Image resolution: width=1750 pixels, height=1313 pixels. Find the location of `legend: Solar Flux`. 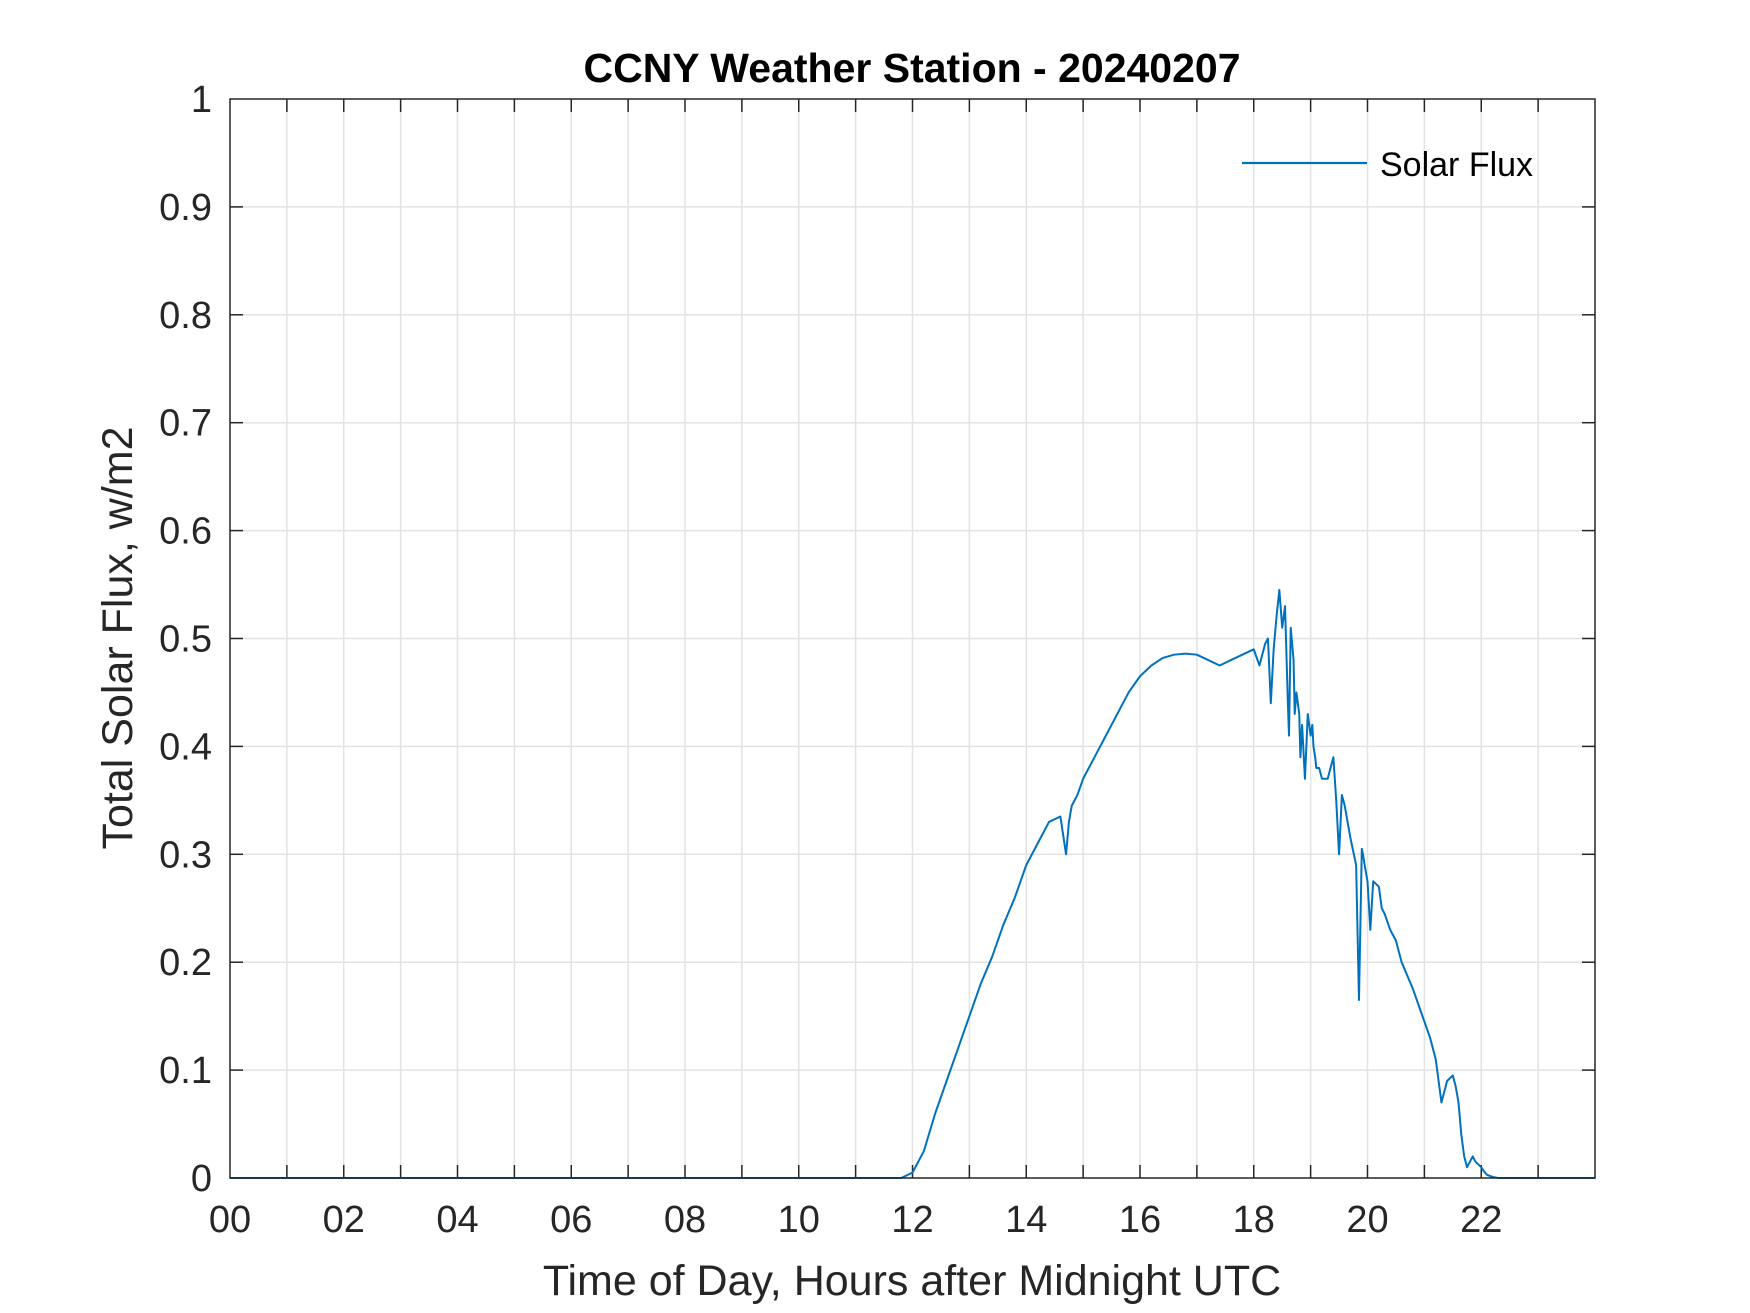

legend: Solar Flux is located at coordinates (1387, 165).